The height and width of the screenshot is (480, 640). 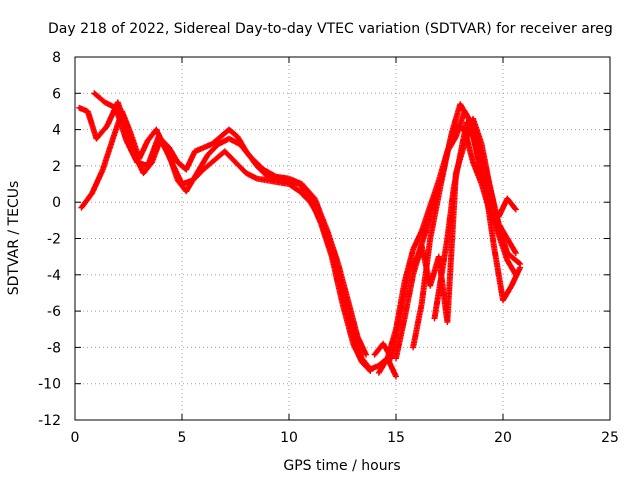 I want to click on y-tick-label: 8, so click(x=56, y=58).